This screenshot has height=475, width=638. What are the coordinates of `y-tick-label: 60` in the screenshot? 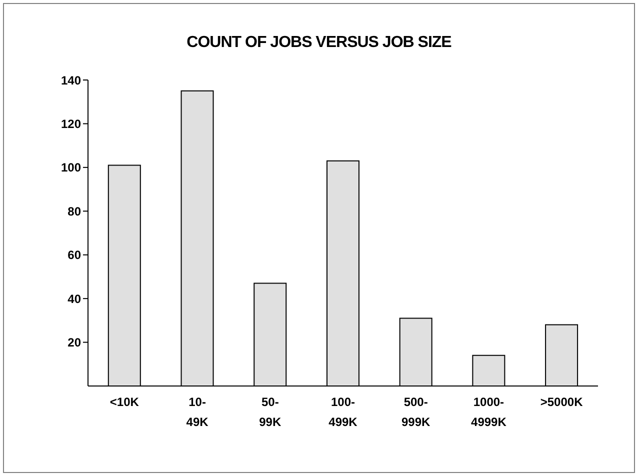 It's located at (75, 255).